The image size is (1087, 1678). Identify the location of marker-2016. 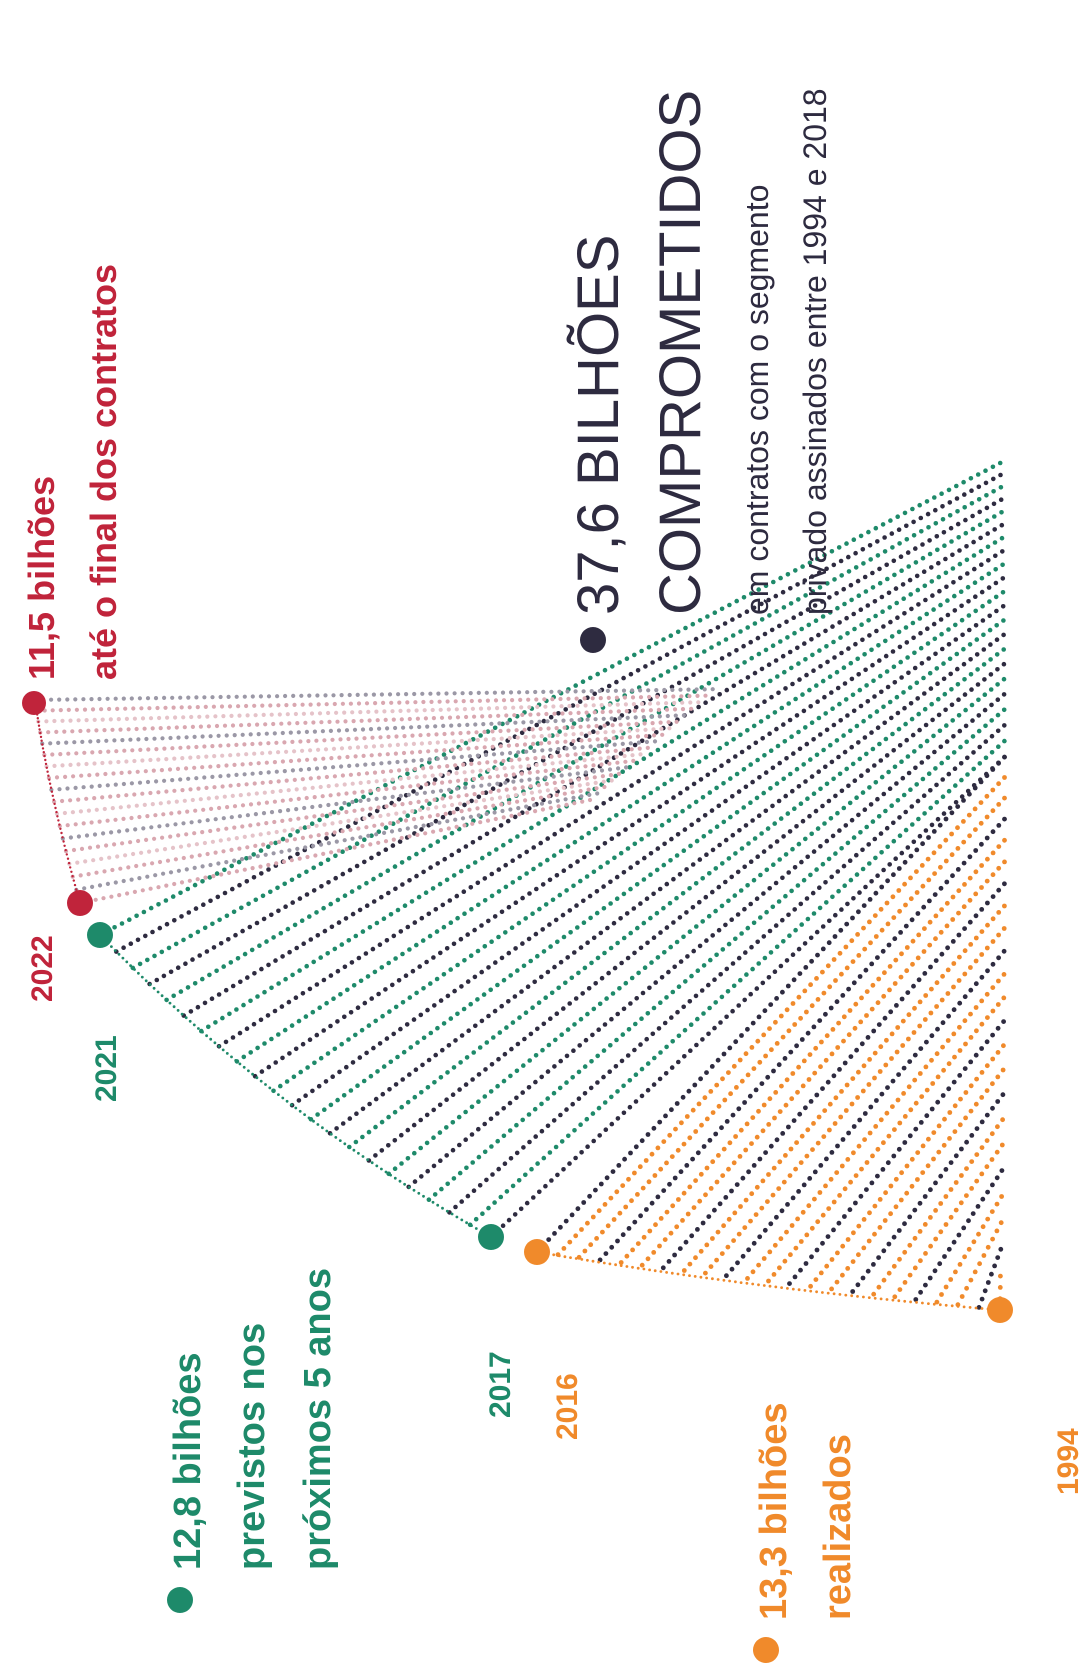
(537, 1252).